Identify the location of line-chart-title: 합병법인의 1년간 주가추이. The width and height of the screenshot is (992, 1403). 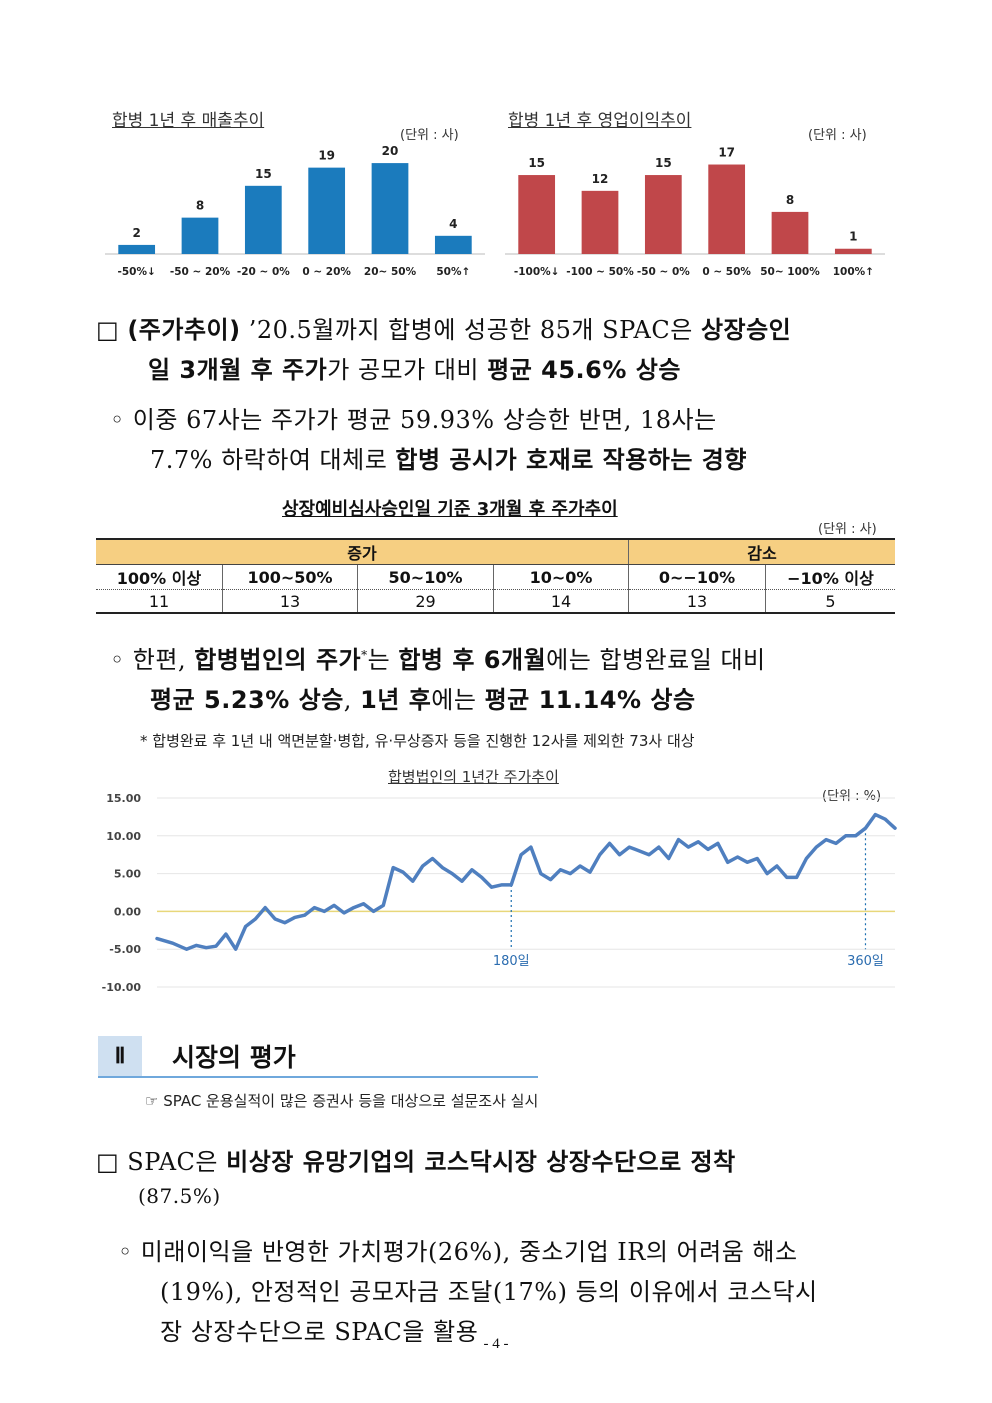
(473, 777).